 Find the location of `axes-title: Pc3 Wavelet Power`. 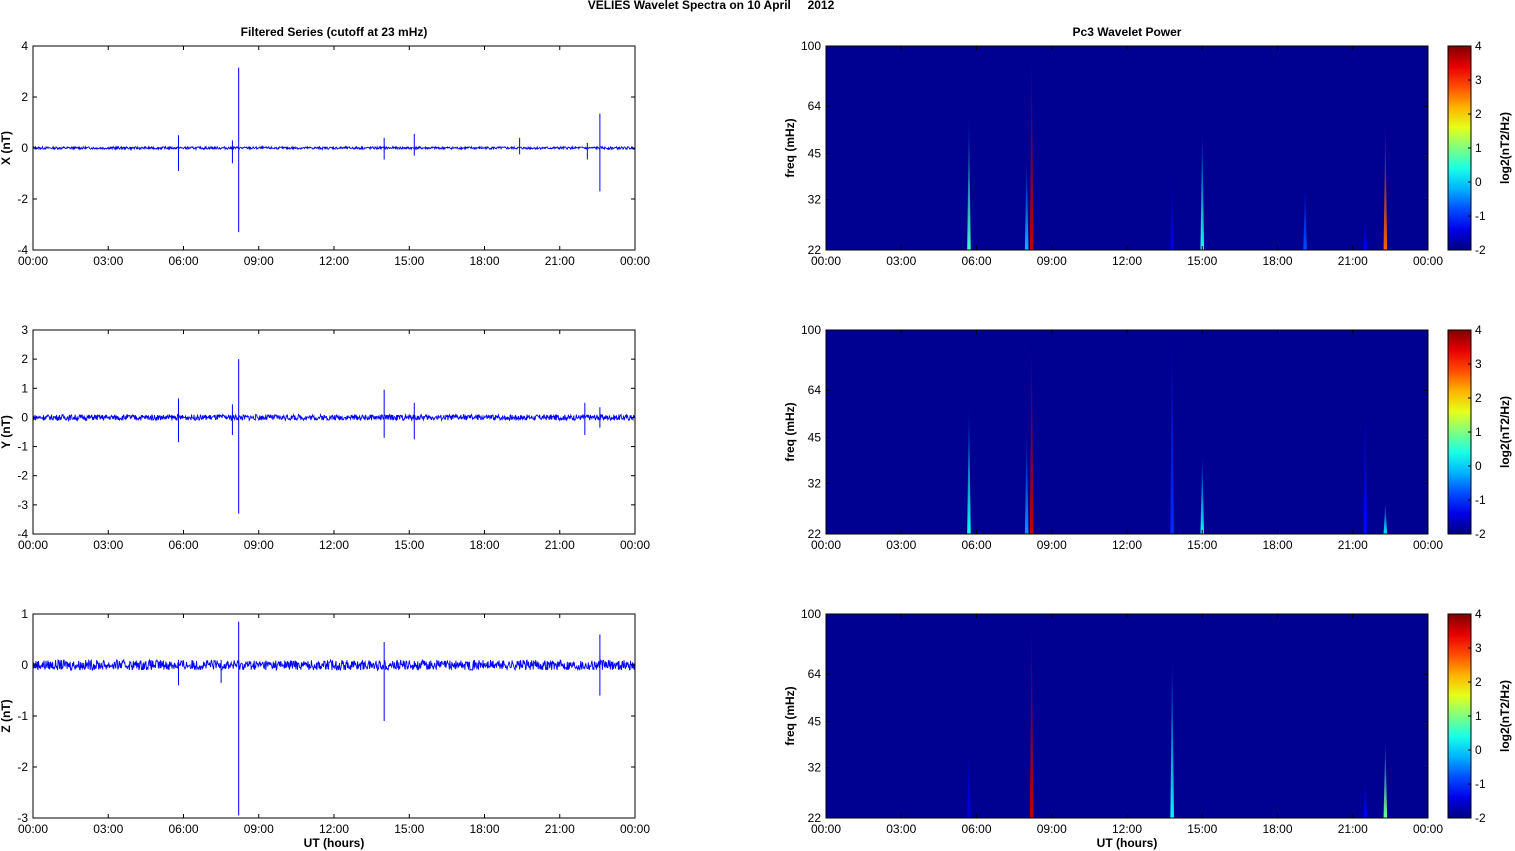

axes-title: Pc3 Wavelet Power is located at coordinates (1127, 32).